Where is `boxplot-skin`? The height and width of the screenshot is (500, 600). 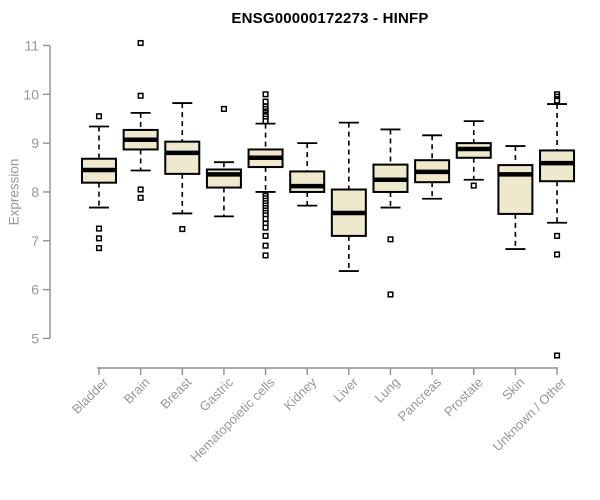 boxplot-skin is located at coordinates (515, 197).